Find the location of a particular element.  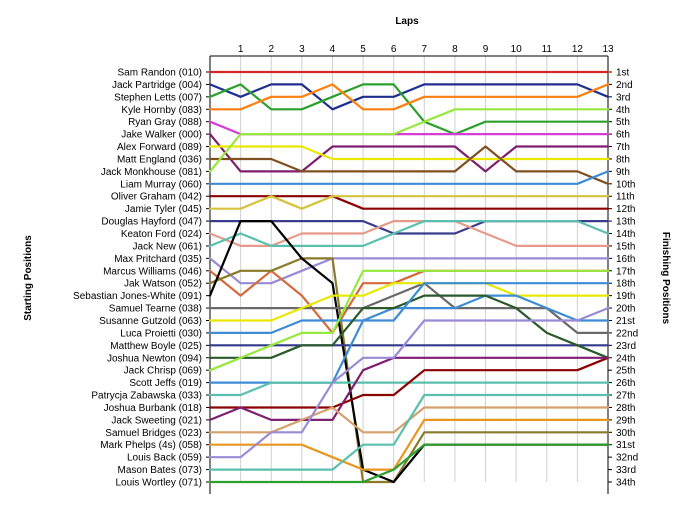

x-tick-label: 6 is located at coordinates (394, 49).